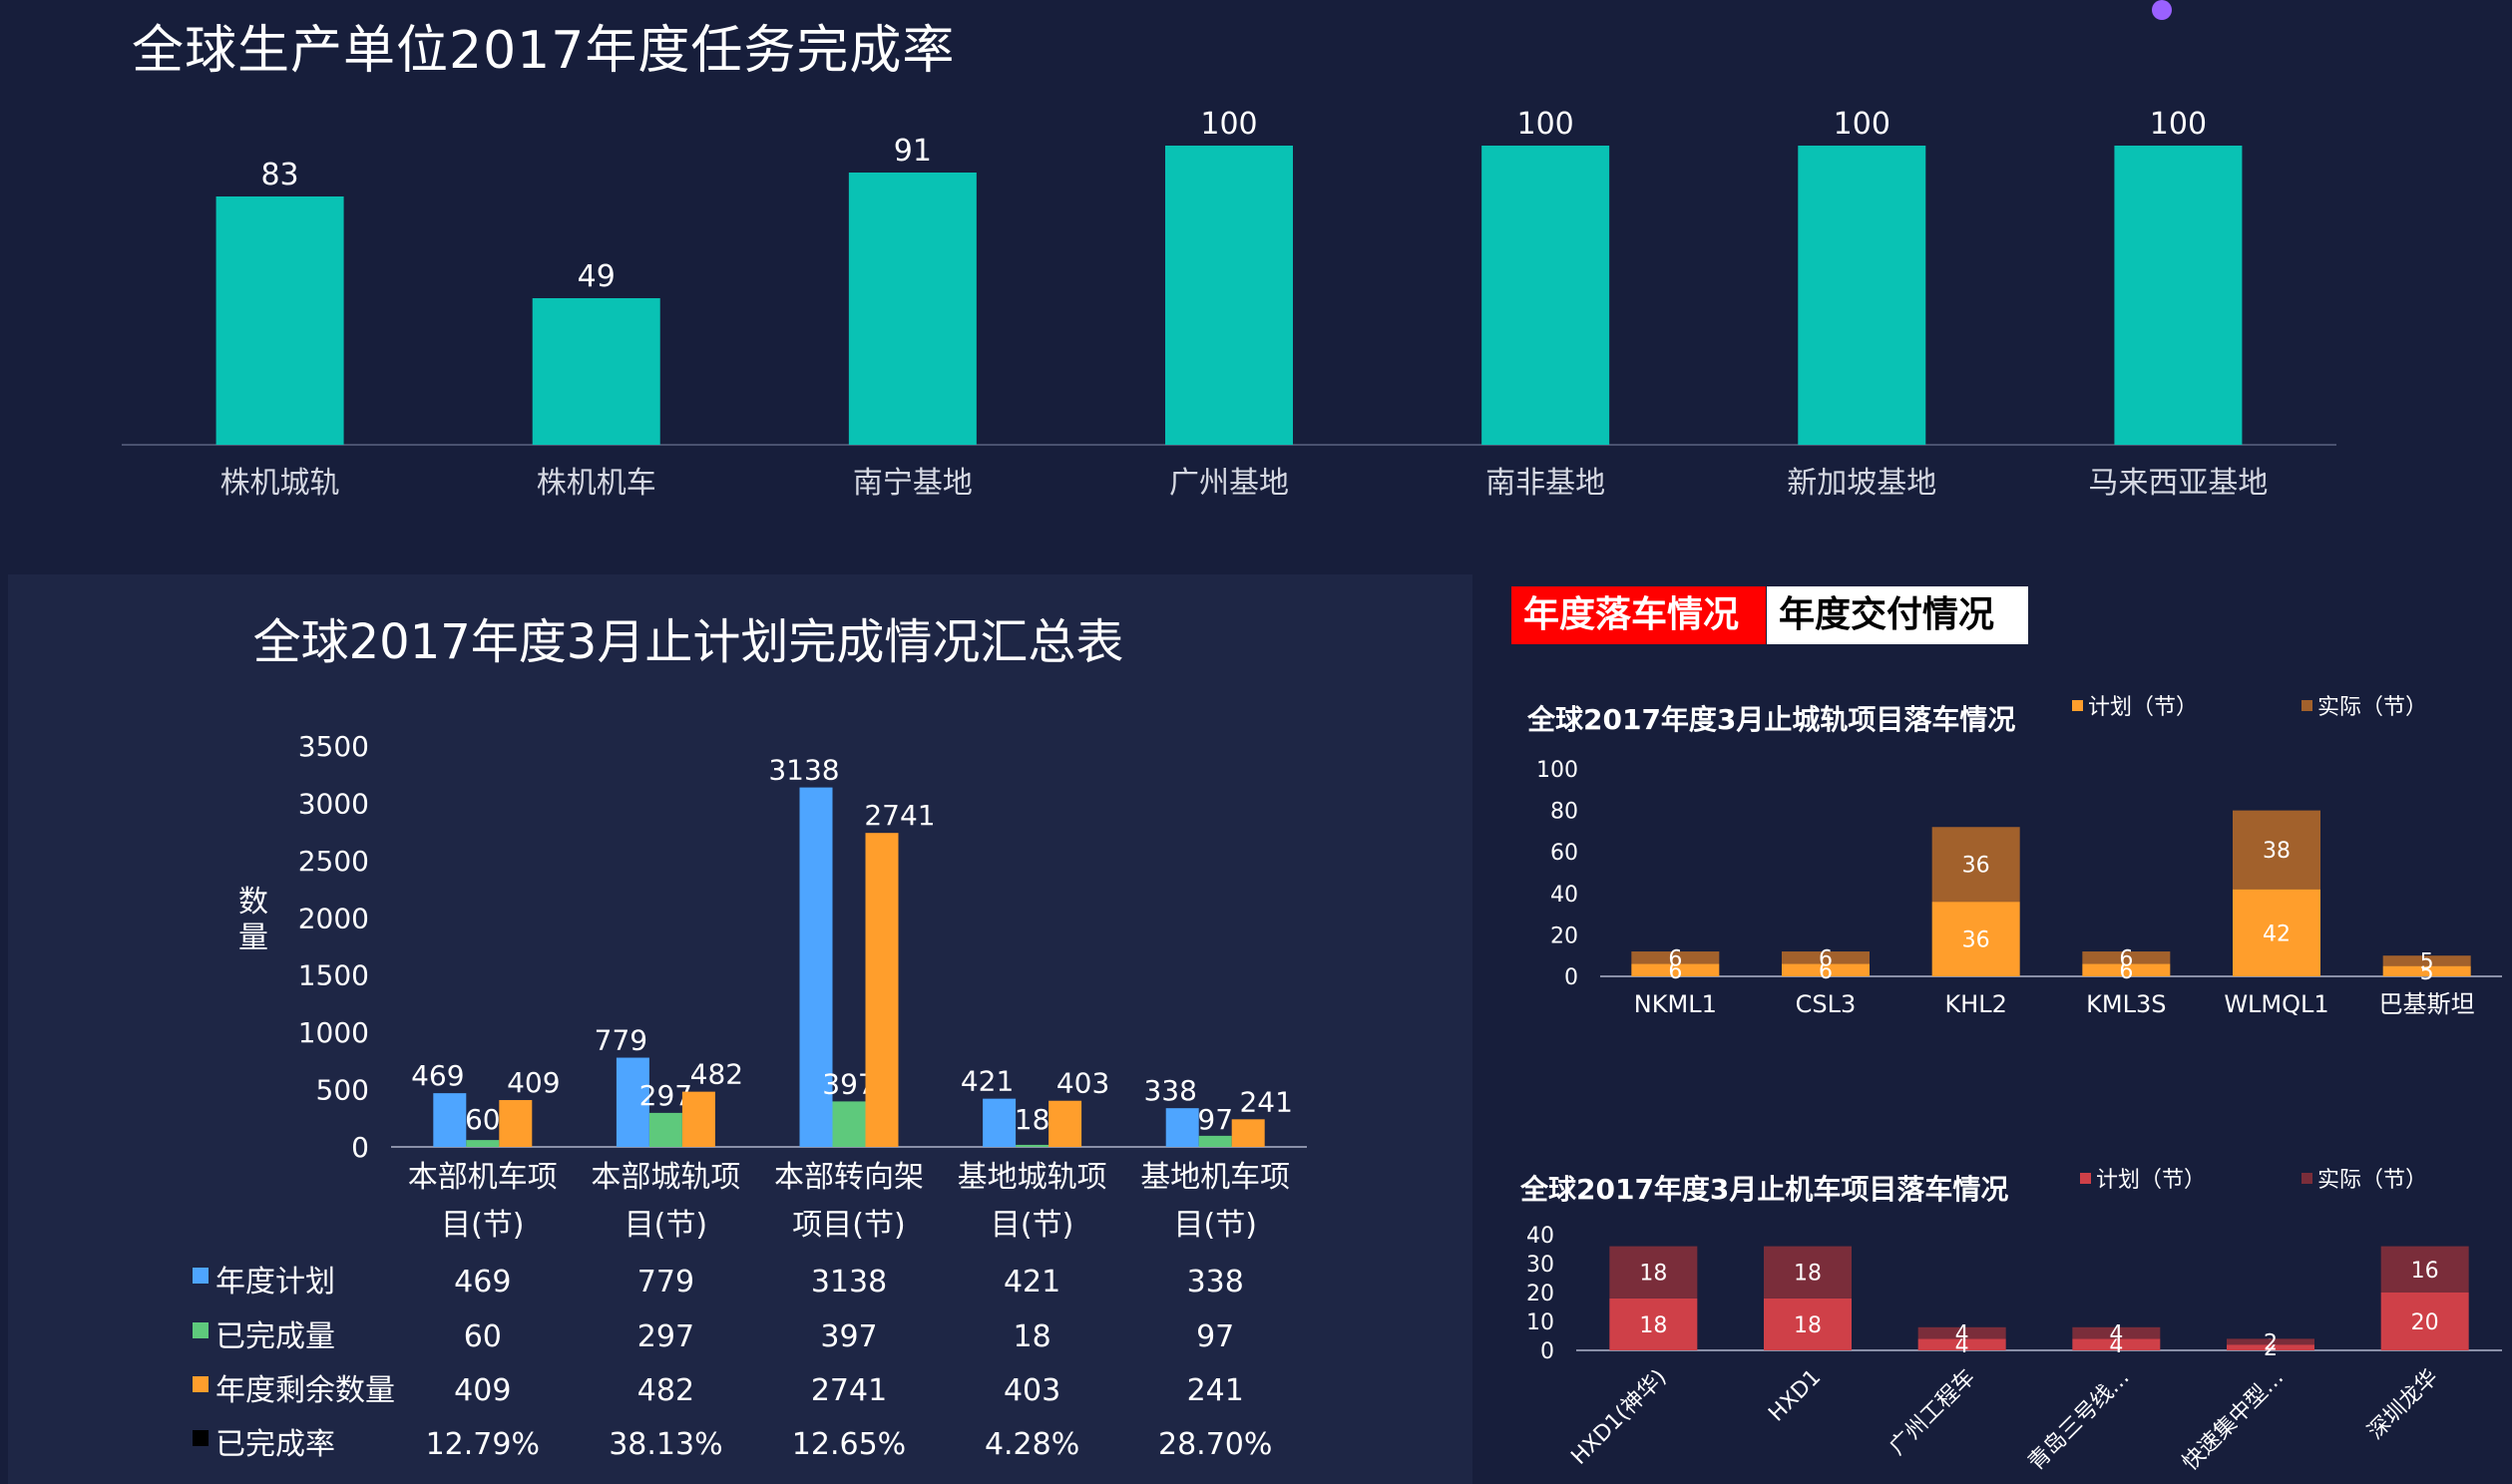  I want to click on chart2-table-cell: 482, so click(665, 1390).